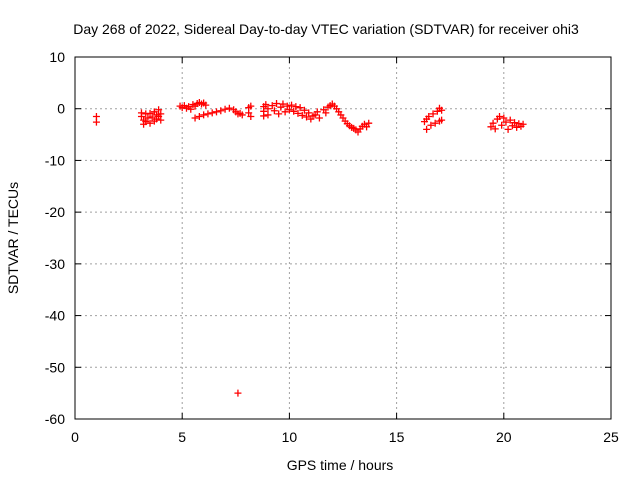 The height and width of the screenshot is (480, 640). Describe the element at coordinates (61, 109) in the screenshot. I see `y-tick-label: 0` at that location.